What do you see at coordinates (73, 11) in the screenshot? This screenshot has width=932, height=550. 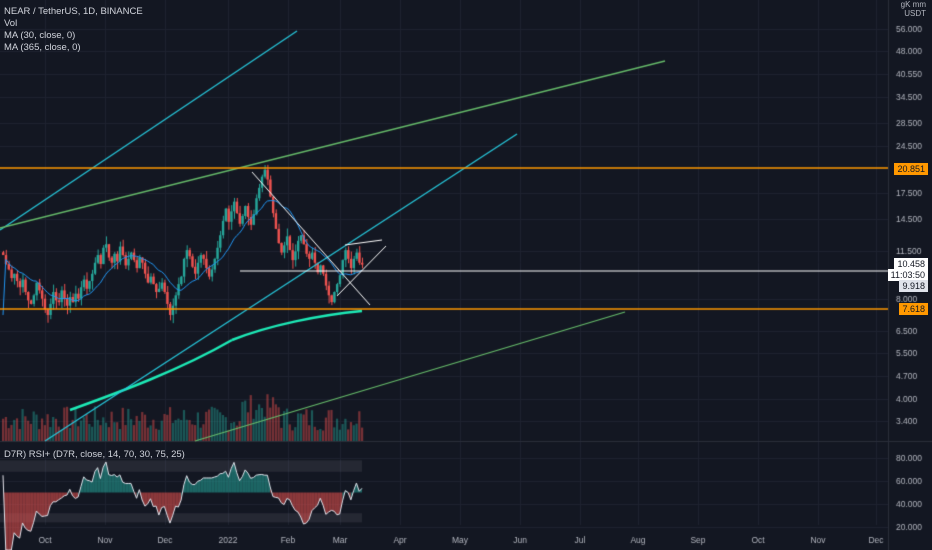 I see `symbol-title: NEAR / TetherUS, 1D, BINANCE` at bounding box center [73, 11].